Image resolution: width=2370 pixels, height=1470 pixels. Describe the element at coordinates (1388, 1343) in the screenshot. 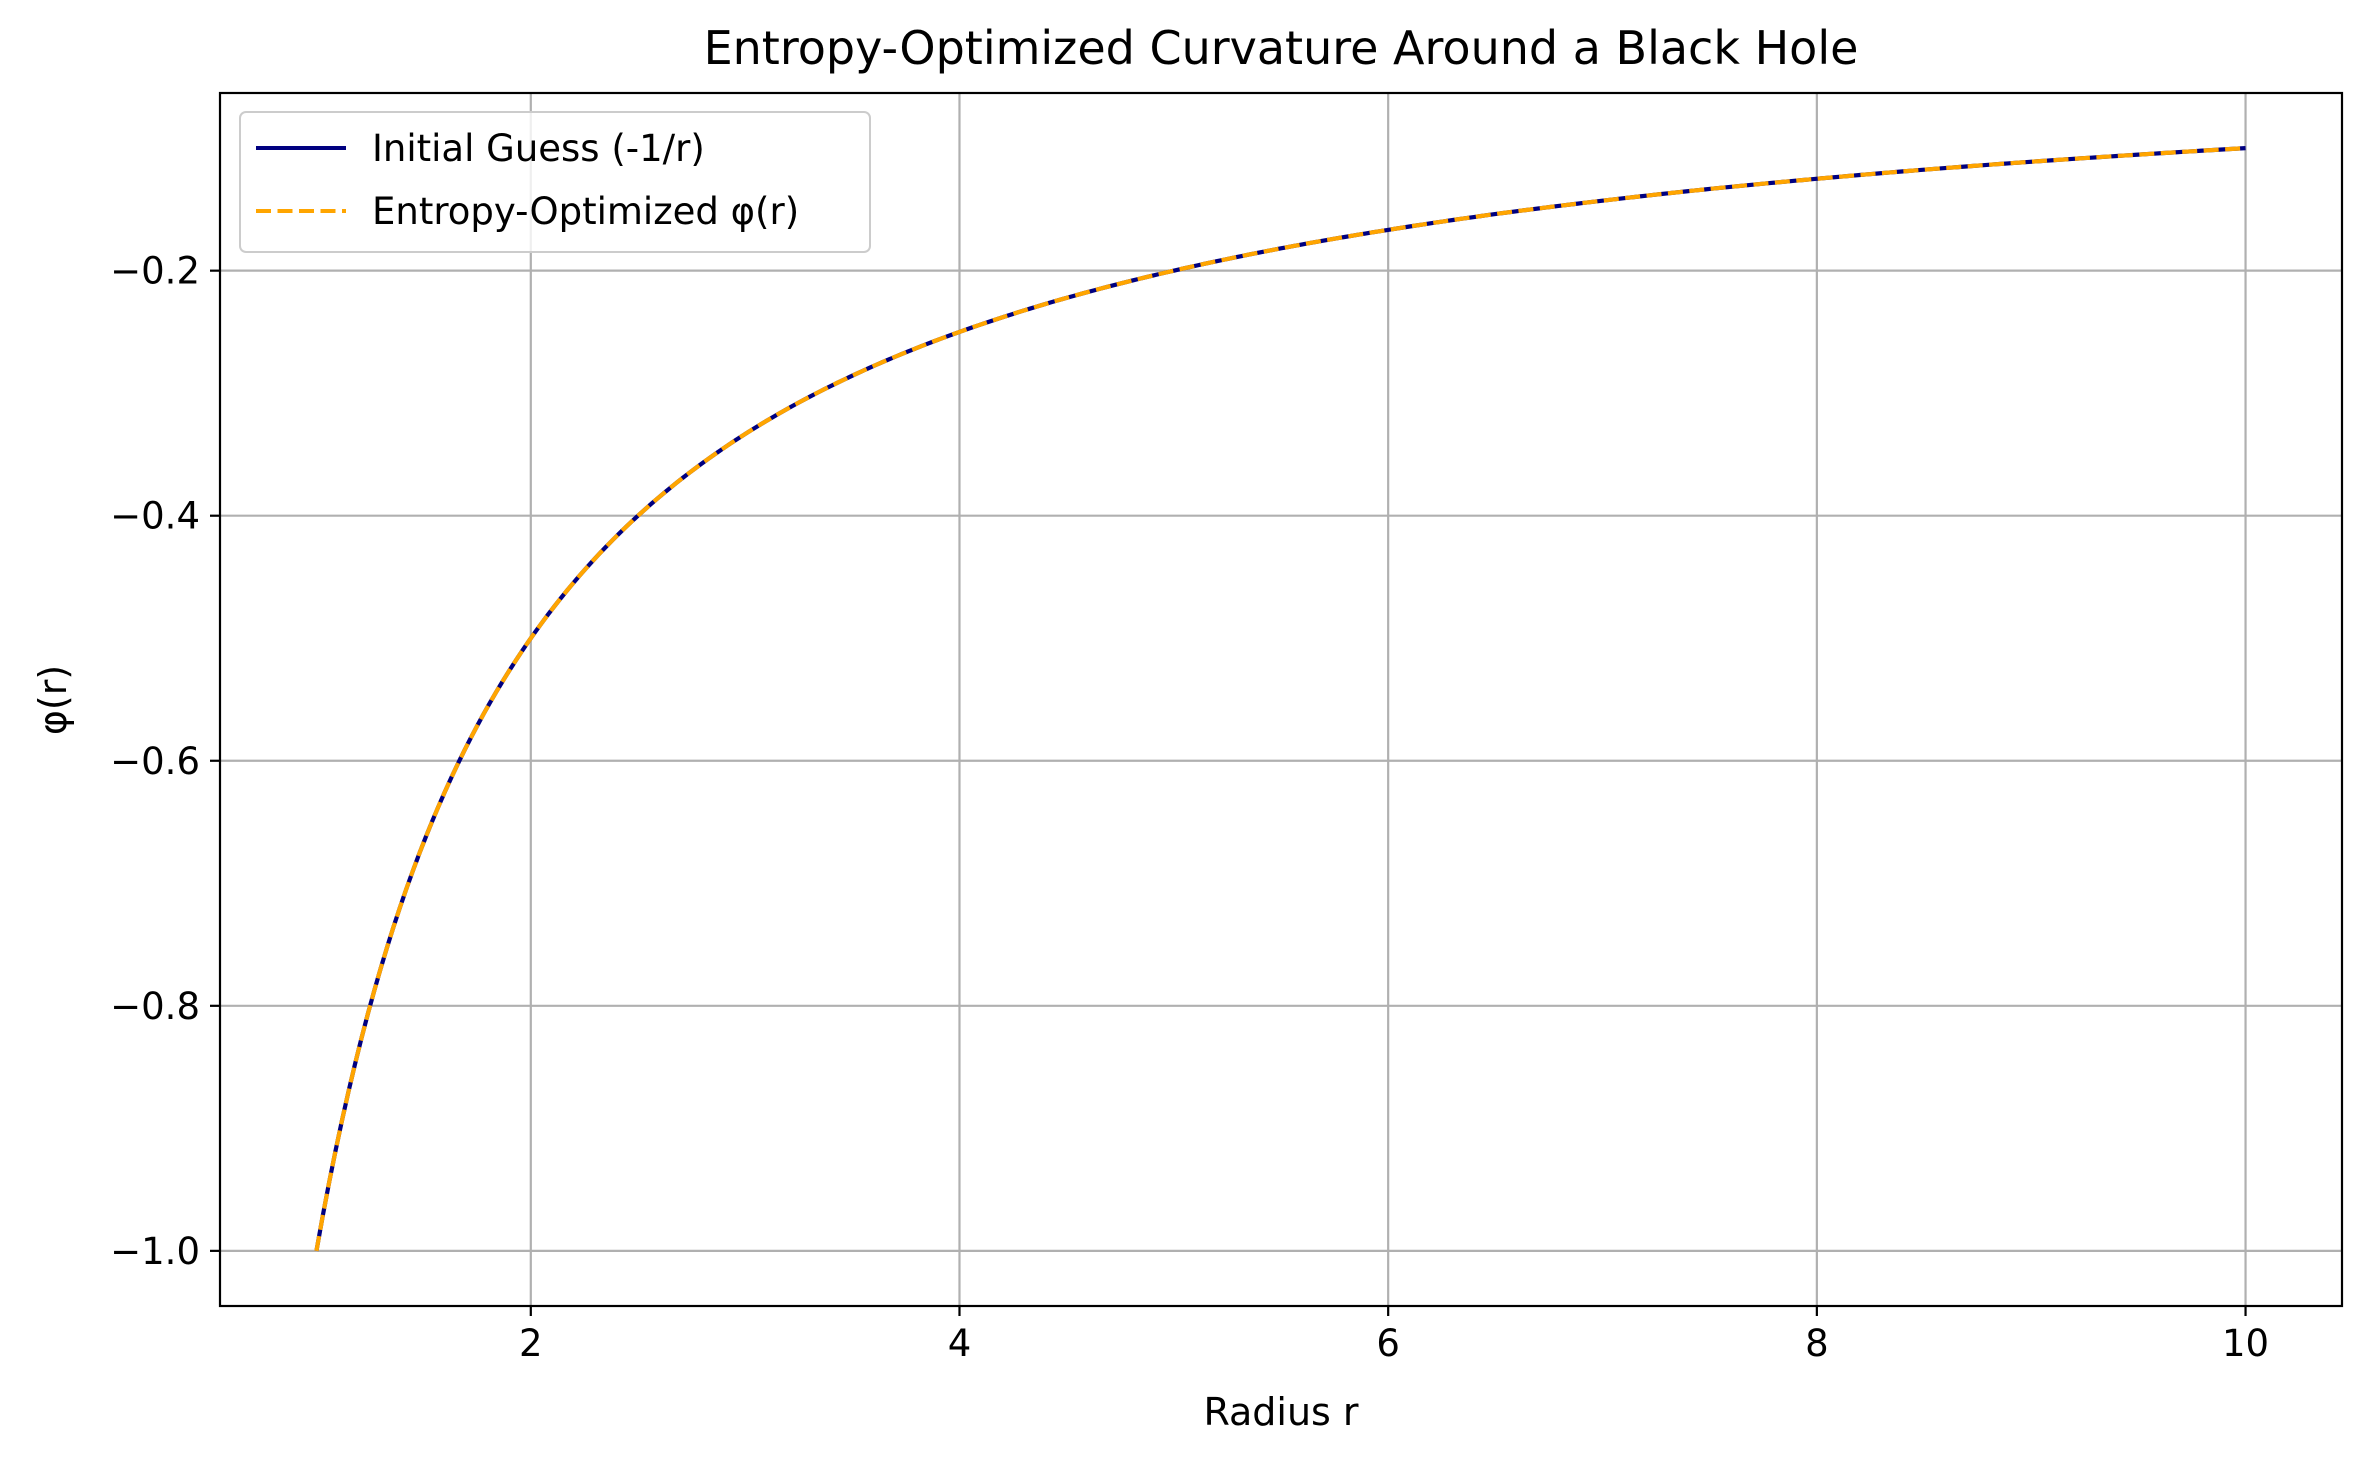

I see `x-tick-label: 6` at that location.